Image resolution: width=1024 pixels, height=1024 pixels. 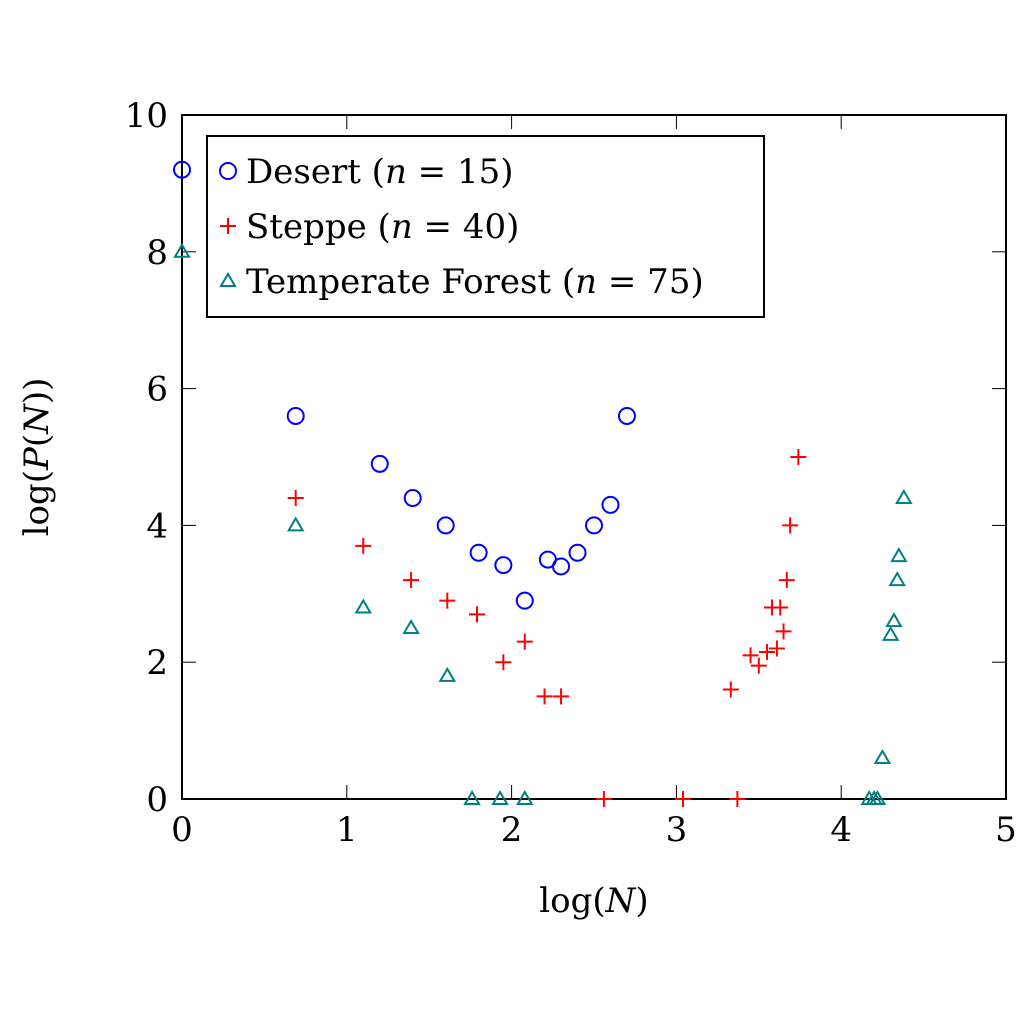 What do you see at coordinates (593, 901) in the screenshot?
I see `x-axis-label: log(N)` at bounding box center [593, 901].